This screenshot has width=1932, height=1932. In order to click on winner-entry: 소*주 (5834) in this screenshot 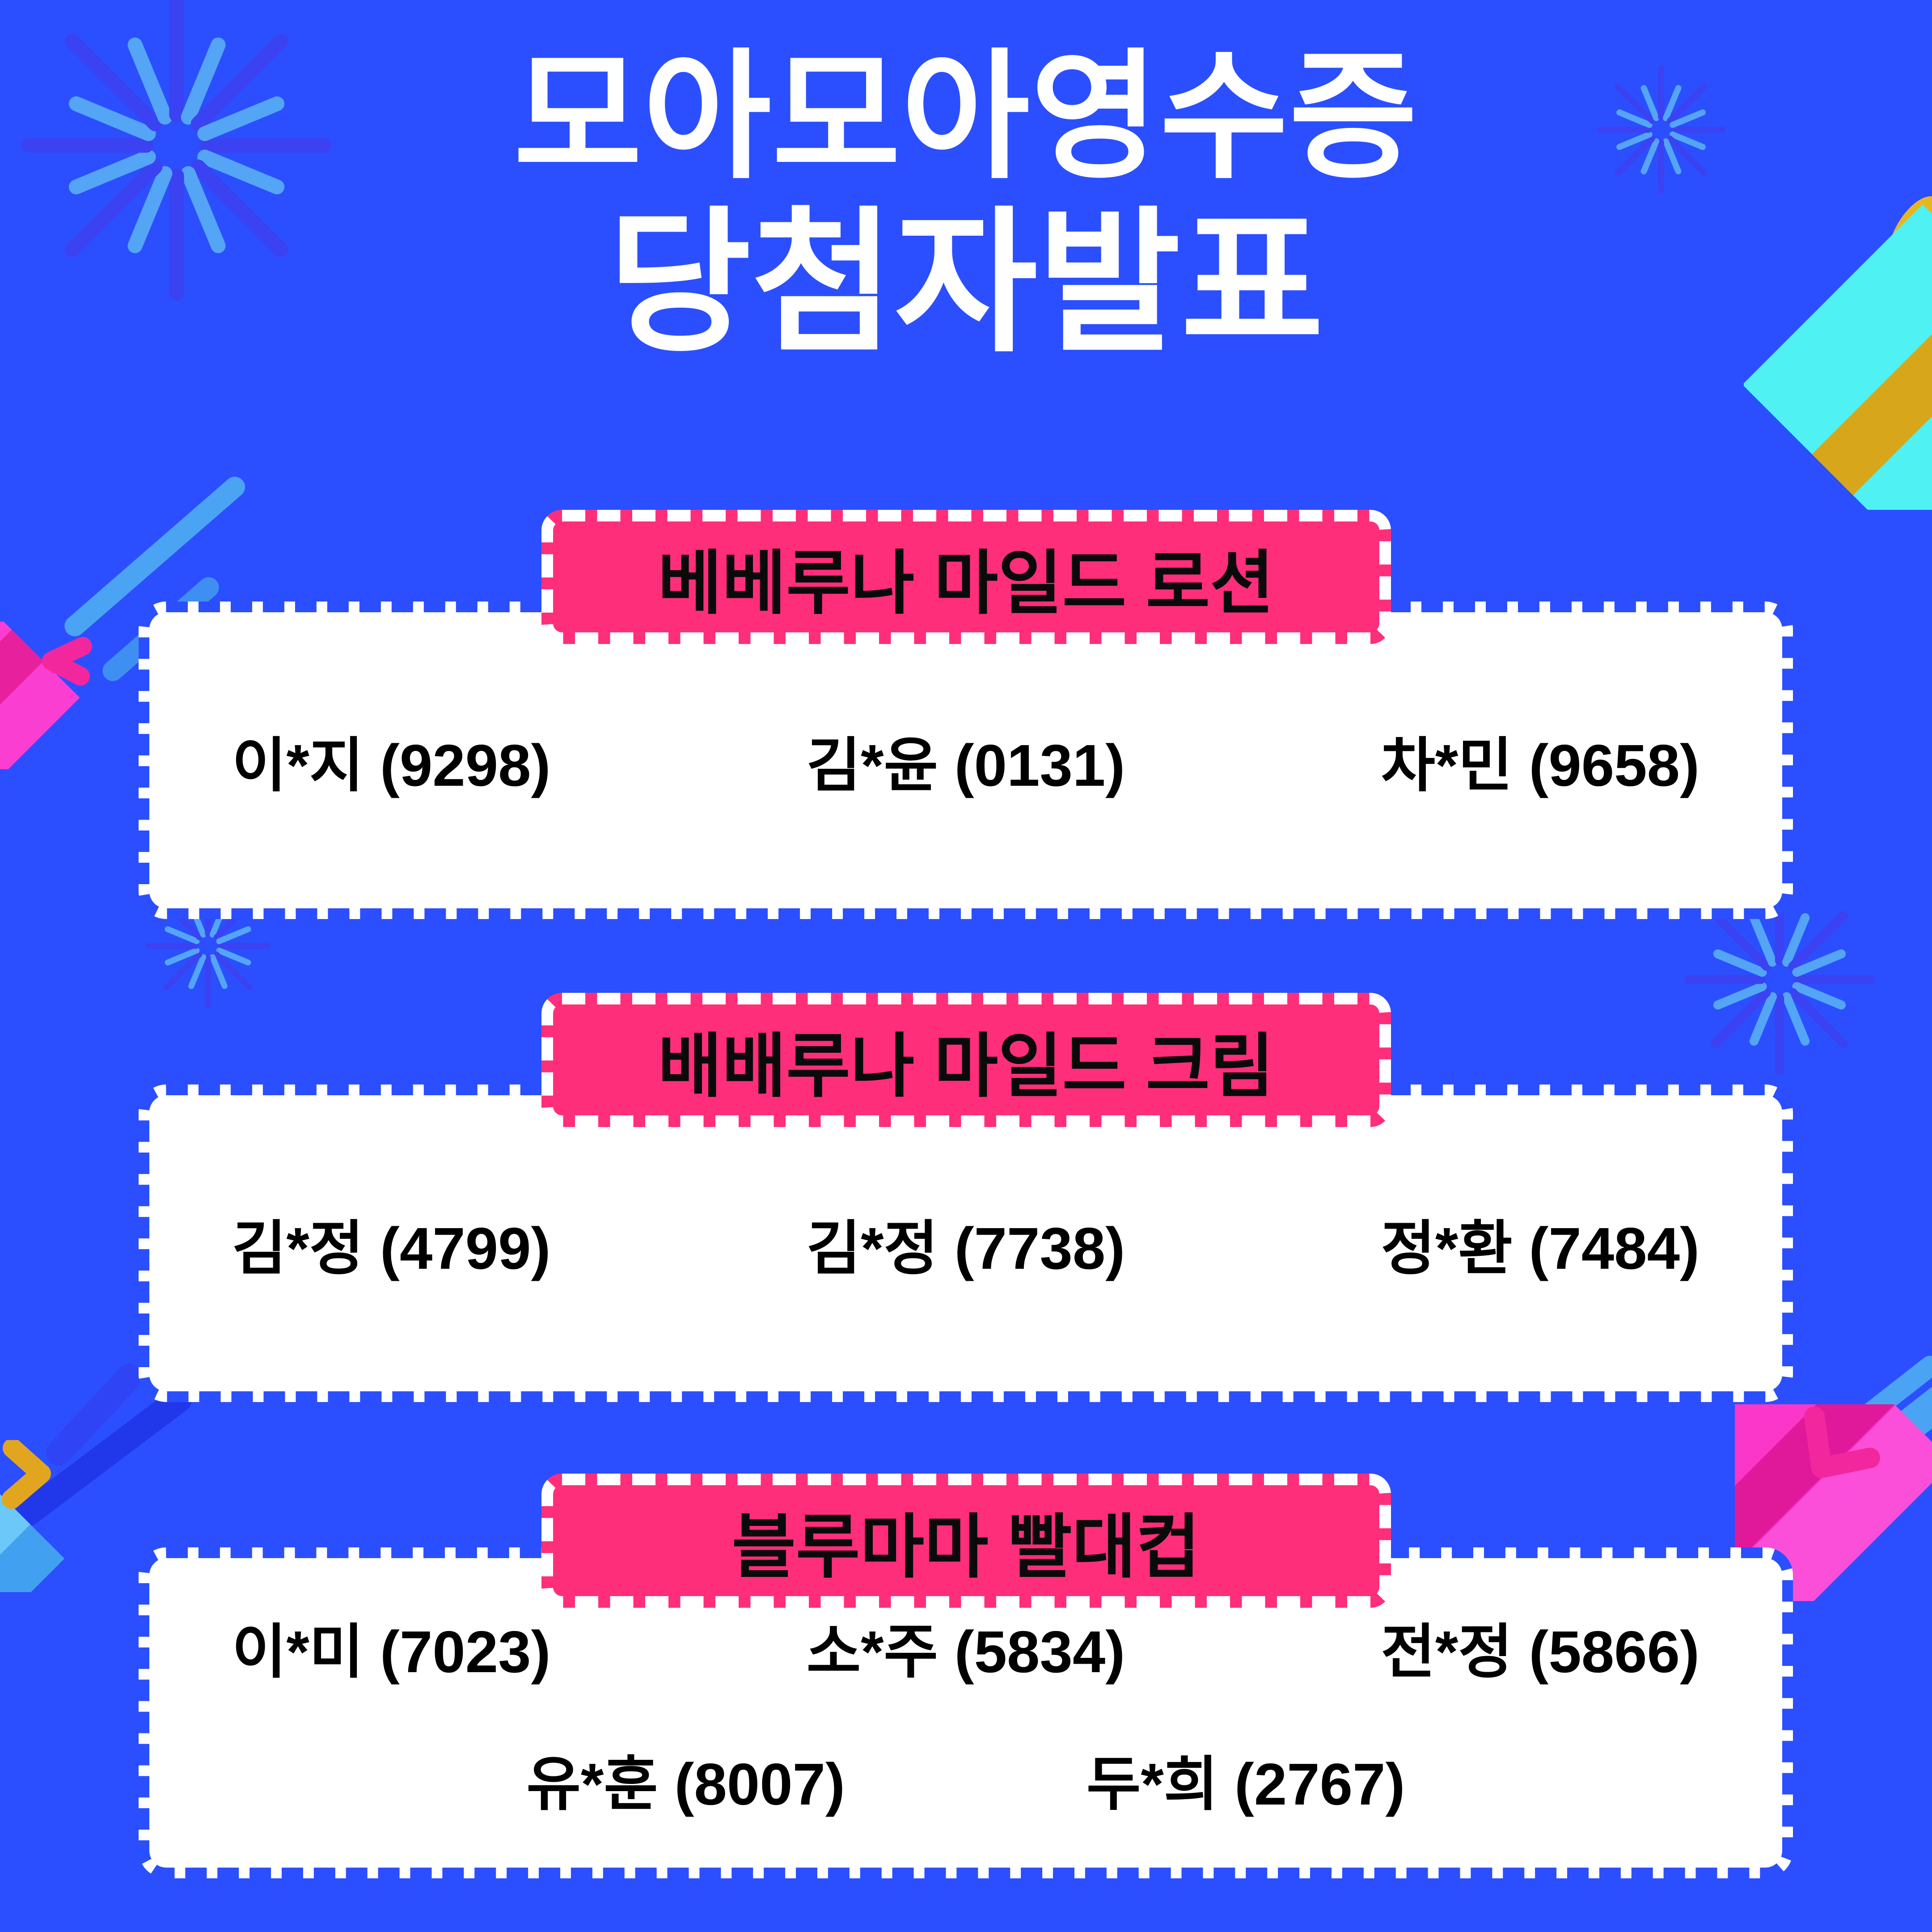, I will do `click(966, 1651)`.